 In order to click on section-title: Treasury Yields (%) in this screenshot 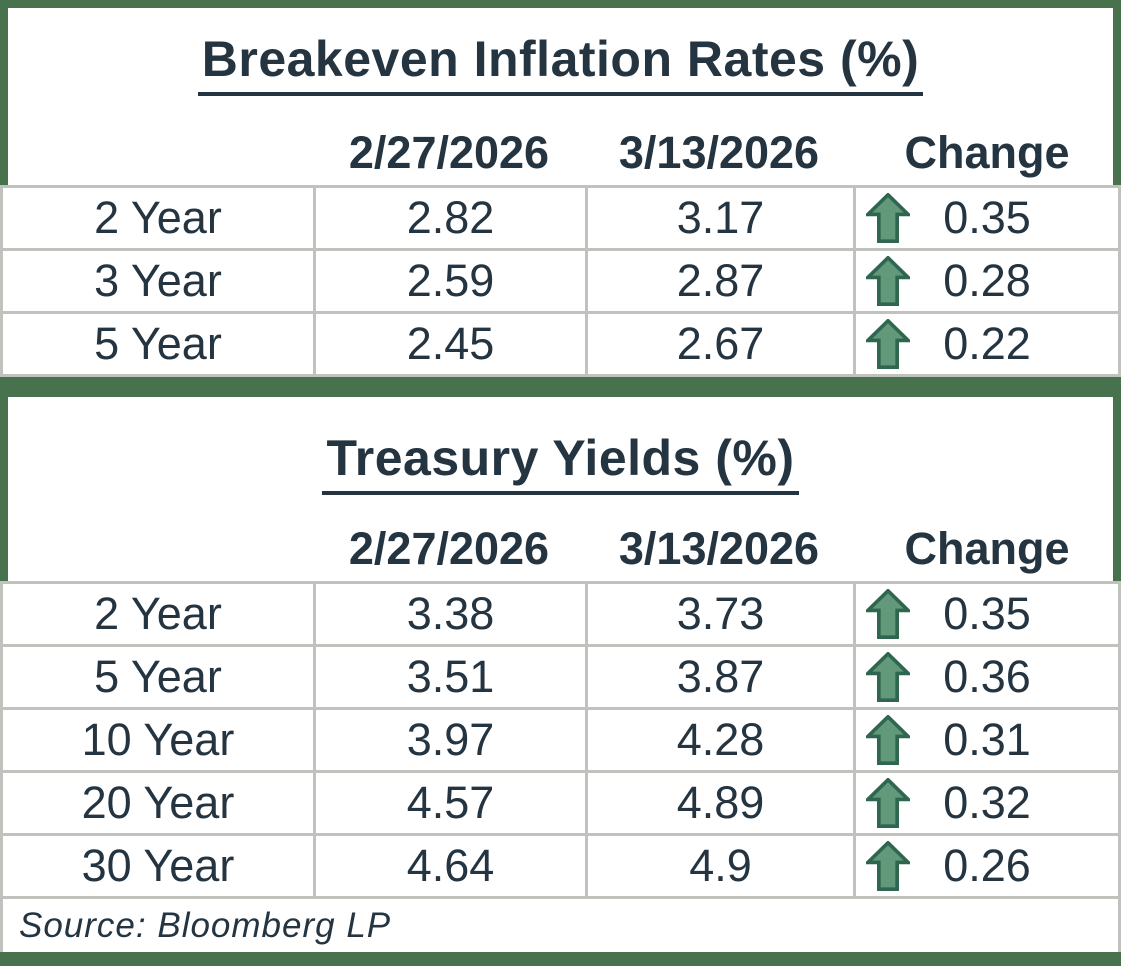, I will do `click(560, 463)`.